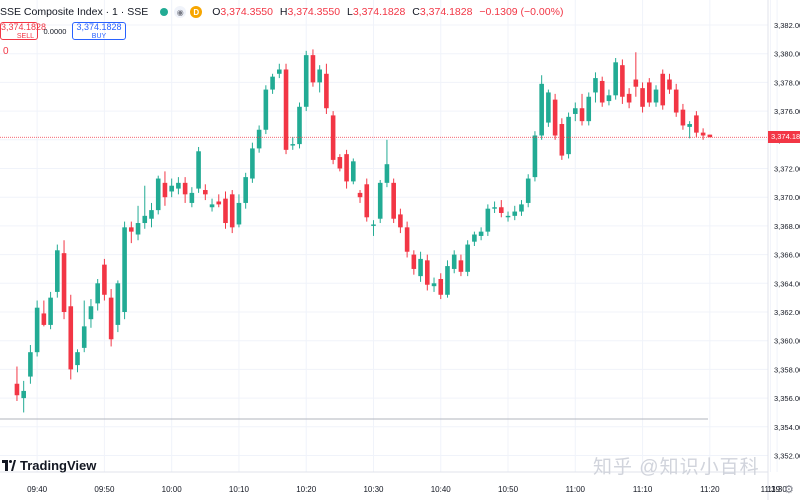  I want to click on time-tick-label: 09:40, so click(37, 489).